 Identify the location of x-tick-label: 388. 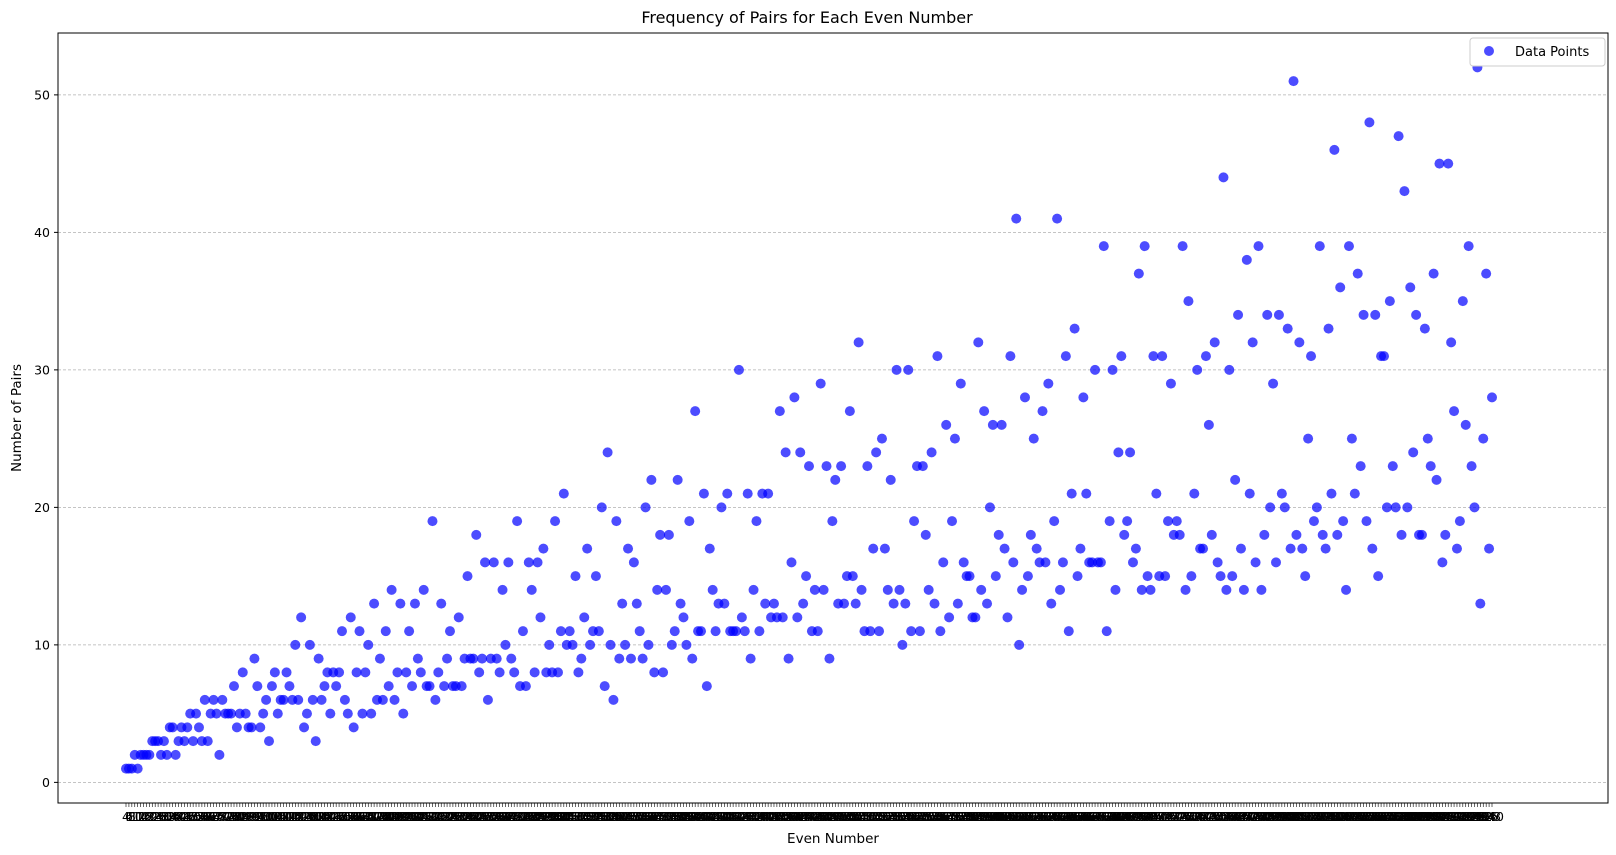
(686, 816).